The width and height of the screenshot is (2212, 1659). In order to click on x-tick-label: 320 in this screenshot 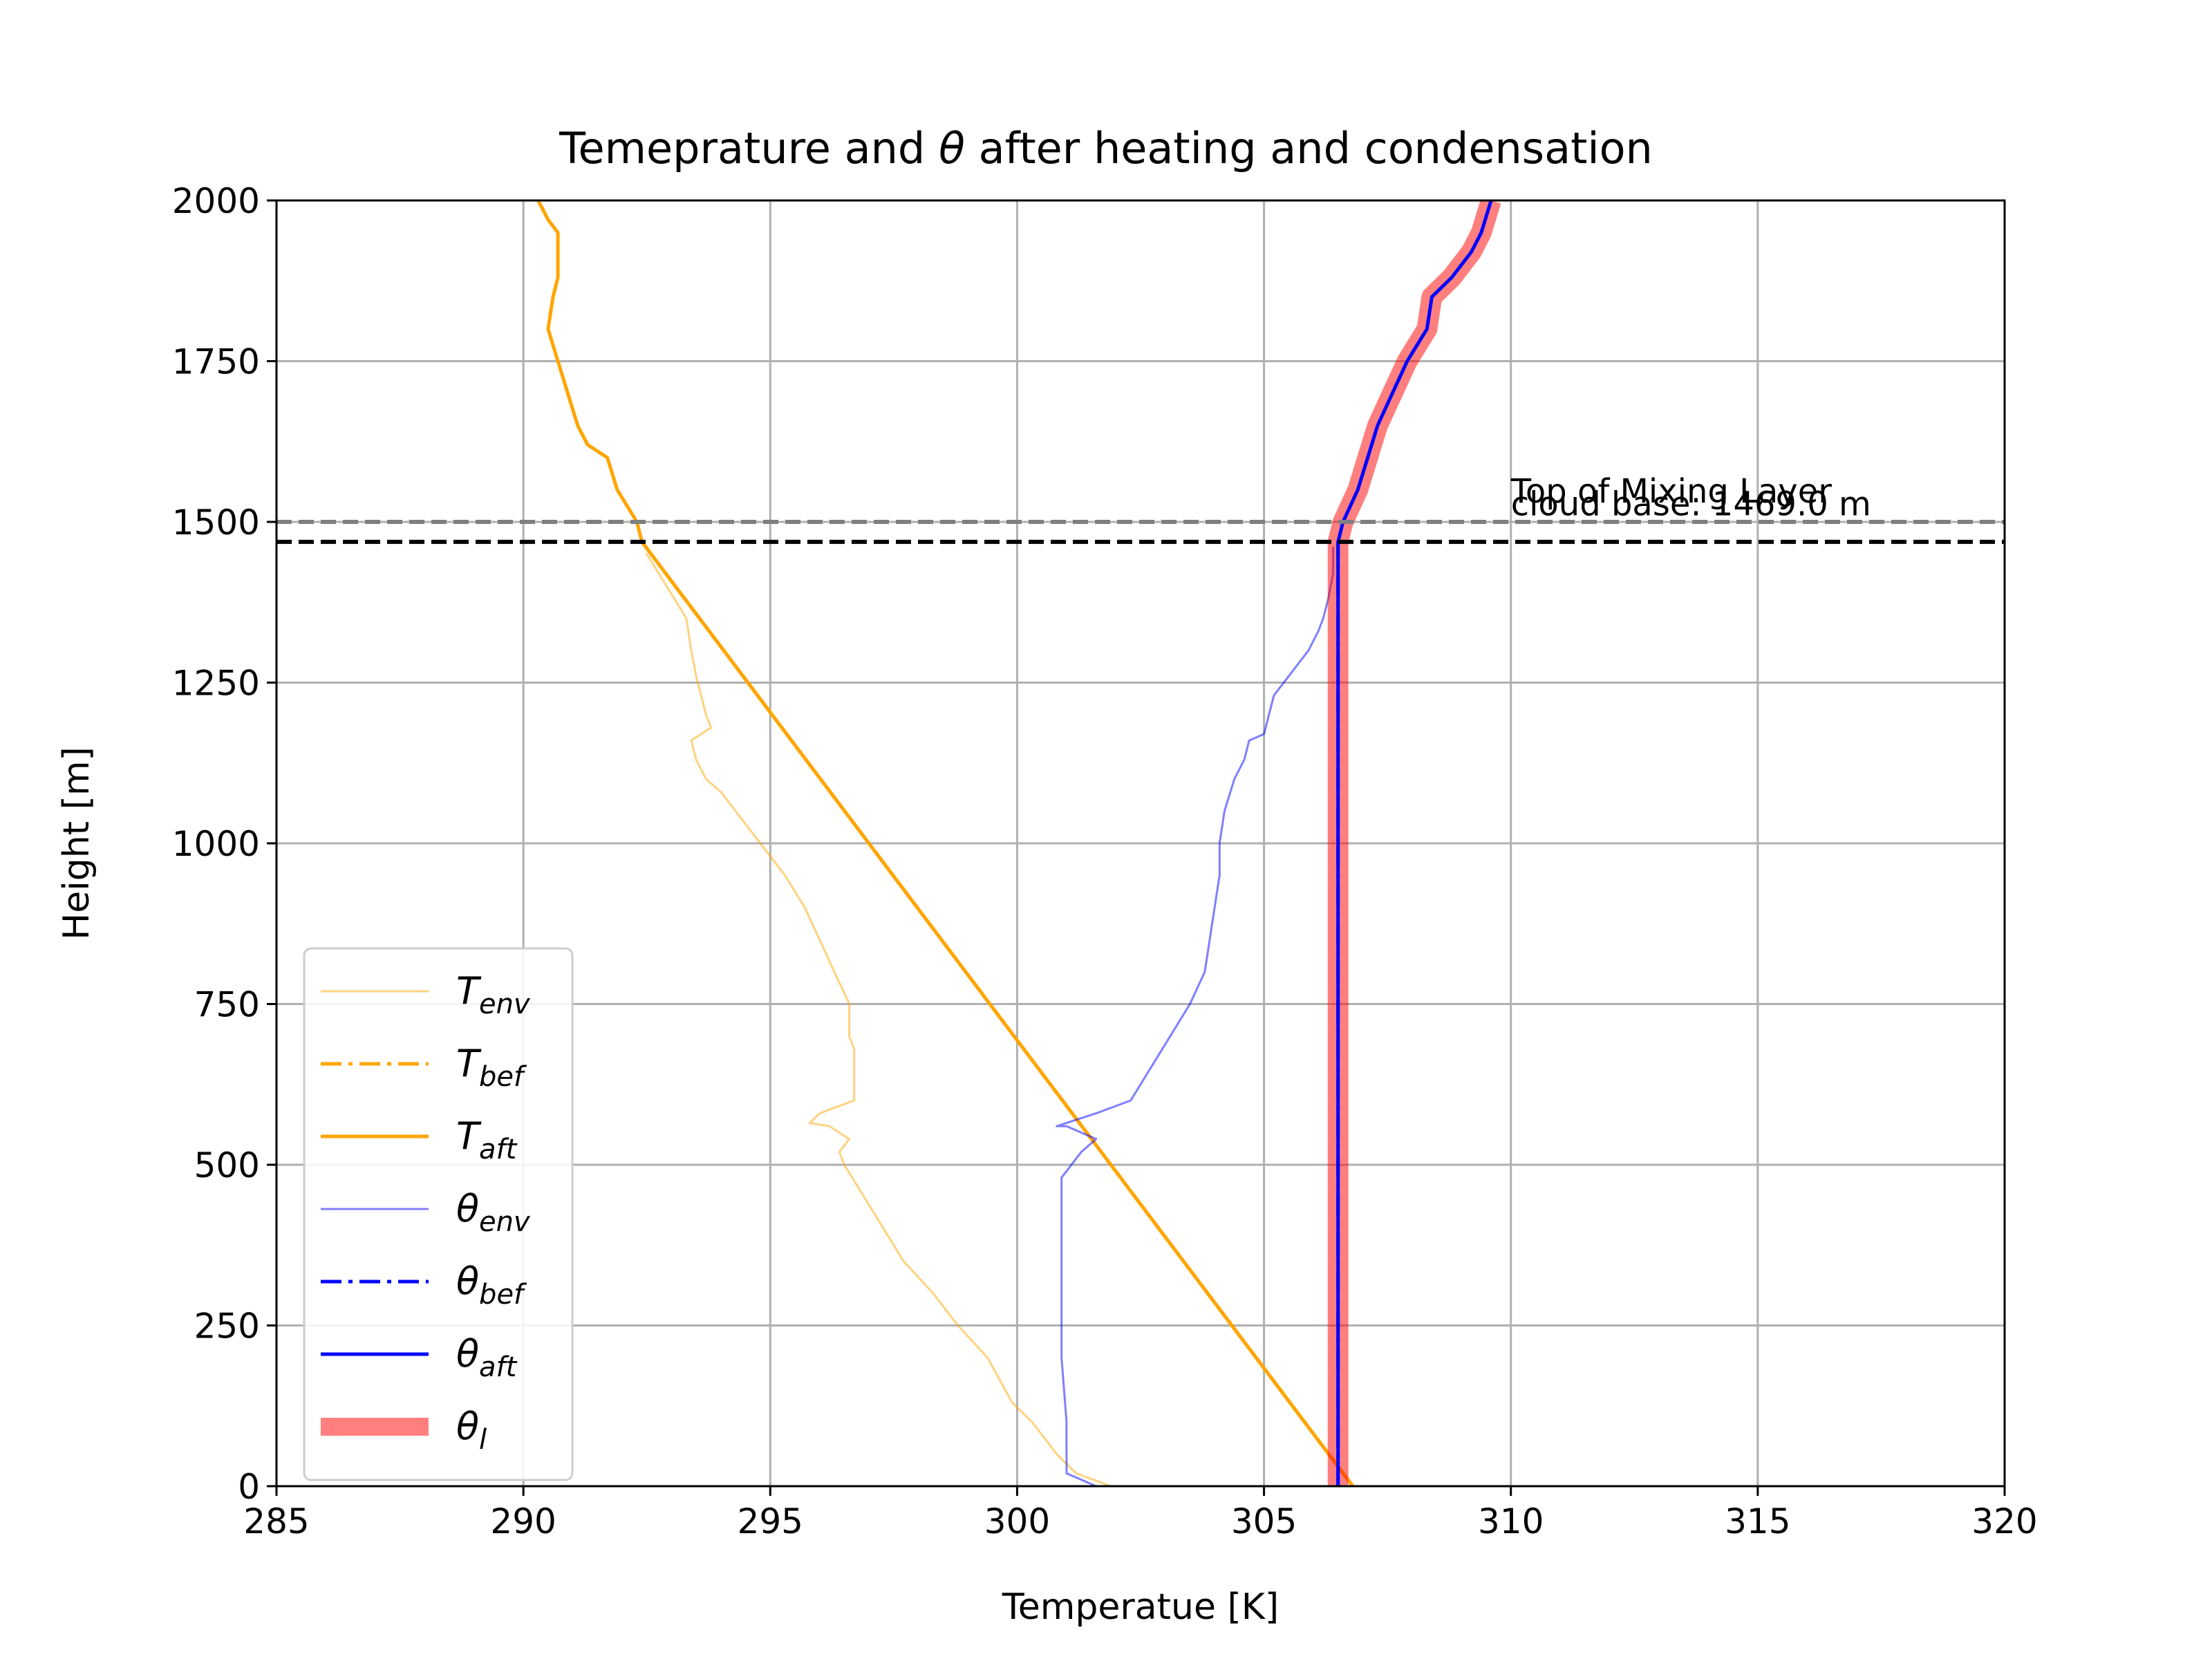, I will do `click(2004, 1521)`.